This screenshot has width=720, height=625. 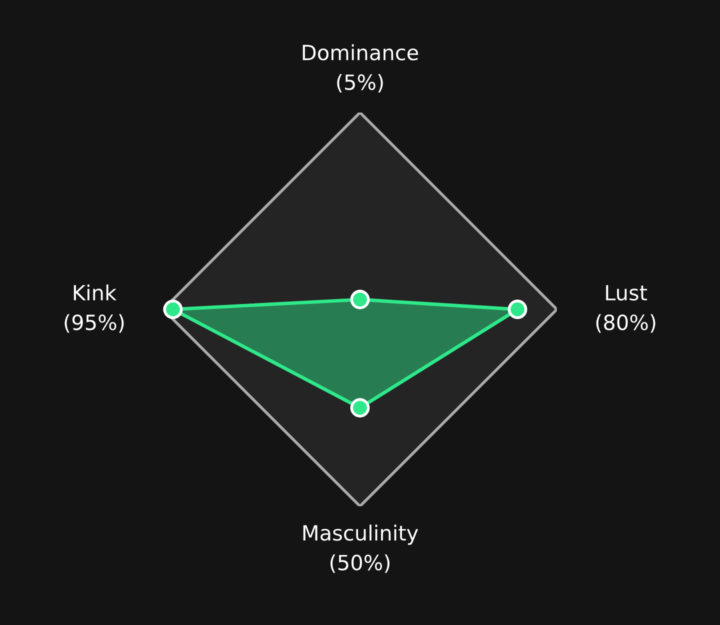 What do you see at coordinates (94, 308) in the screenshot?
I see `spoke-label: Kink (95%)` at bounding box center [94, 308].